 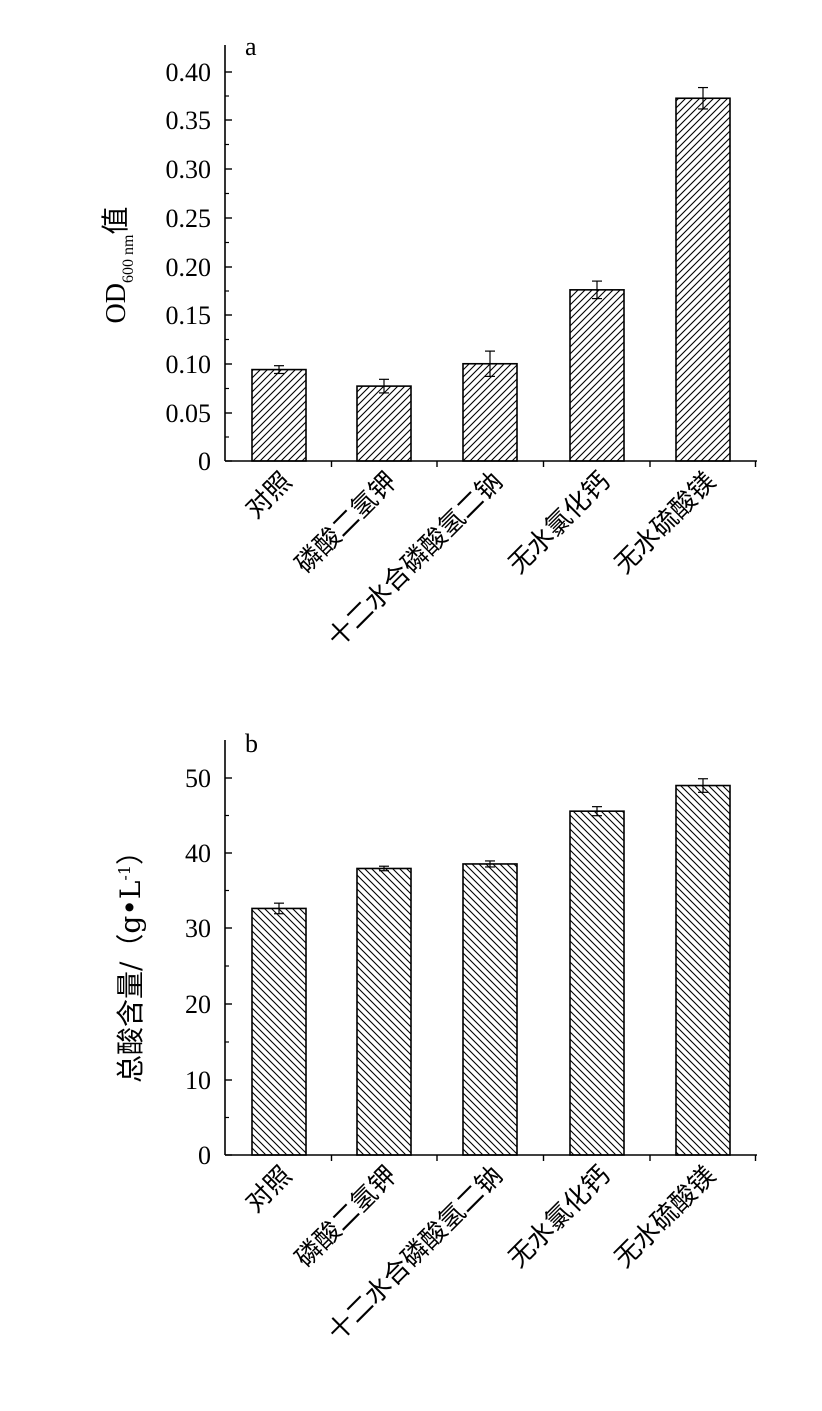 What do you see at coordinates (189, 315) in the screenshot?
I see `y-tick-label: 0.15` at bounding box center [189, 315].